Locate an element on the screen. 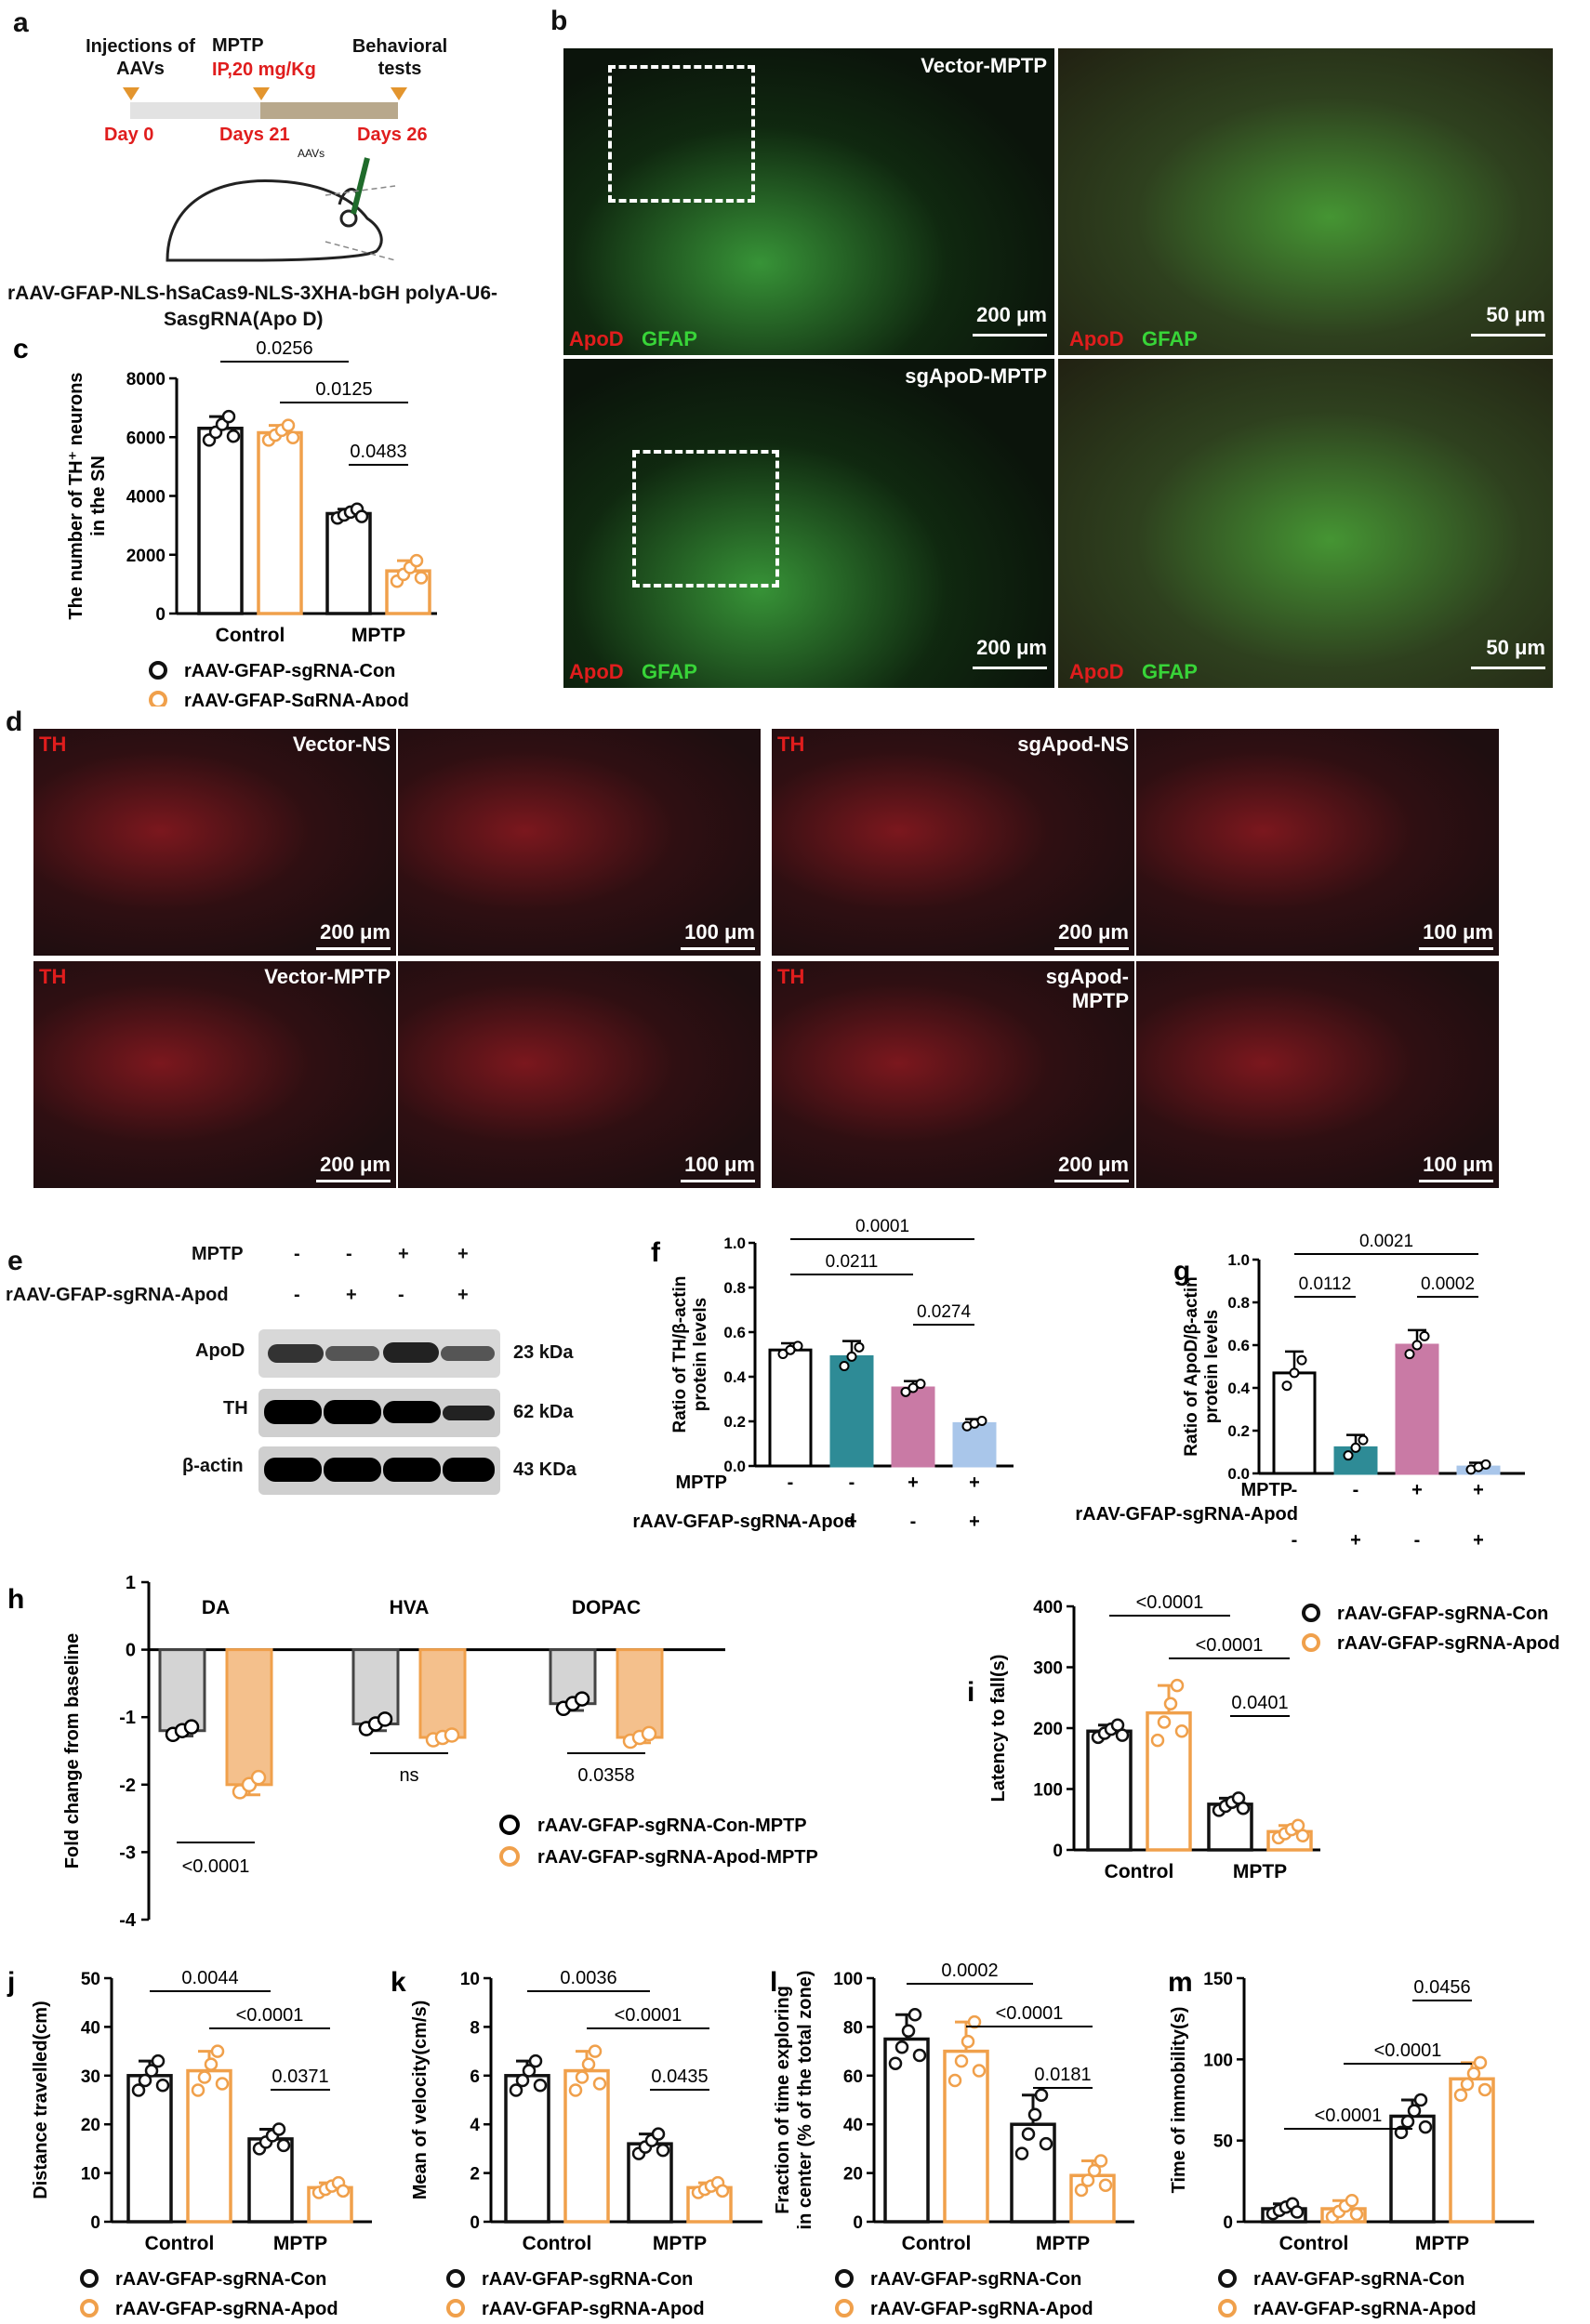 The width and height of the screenshot is (1590, 2324). micrograph-title-line2: MPTP is located at coordinates (1100, 1000).